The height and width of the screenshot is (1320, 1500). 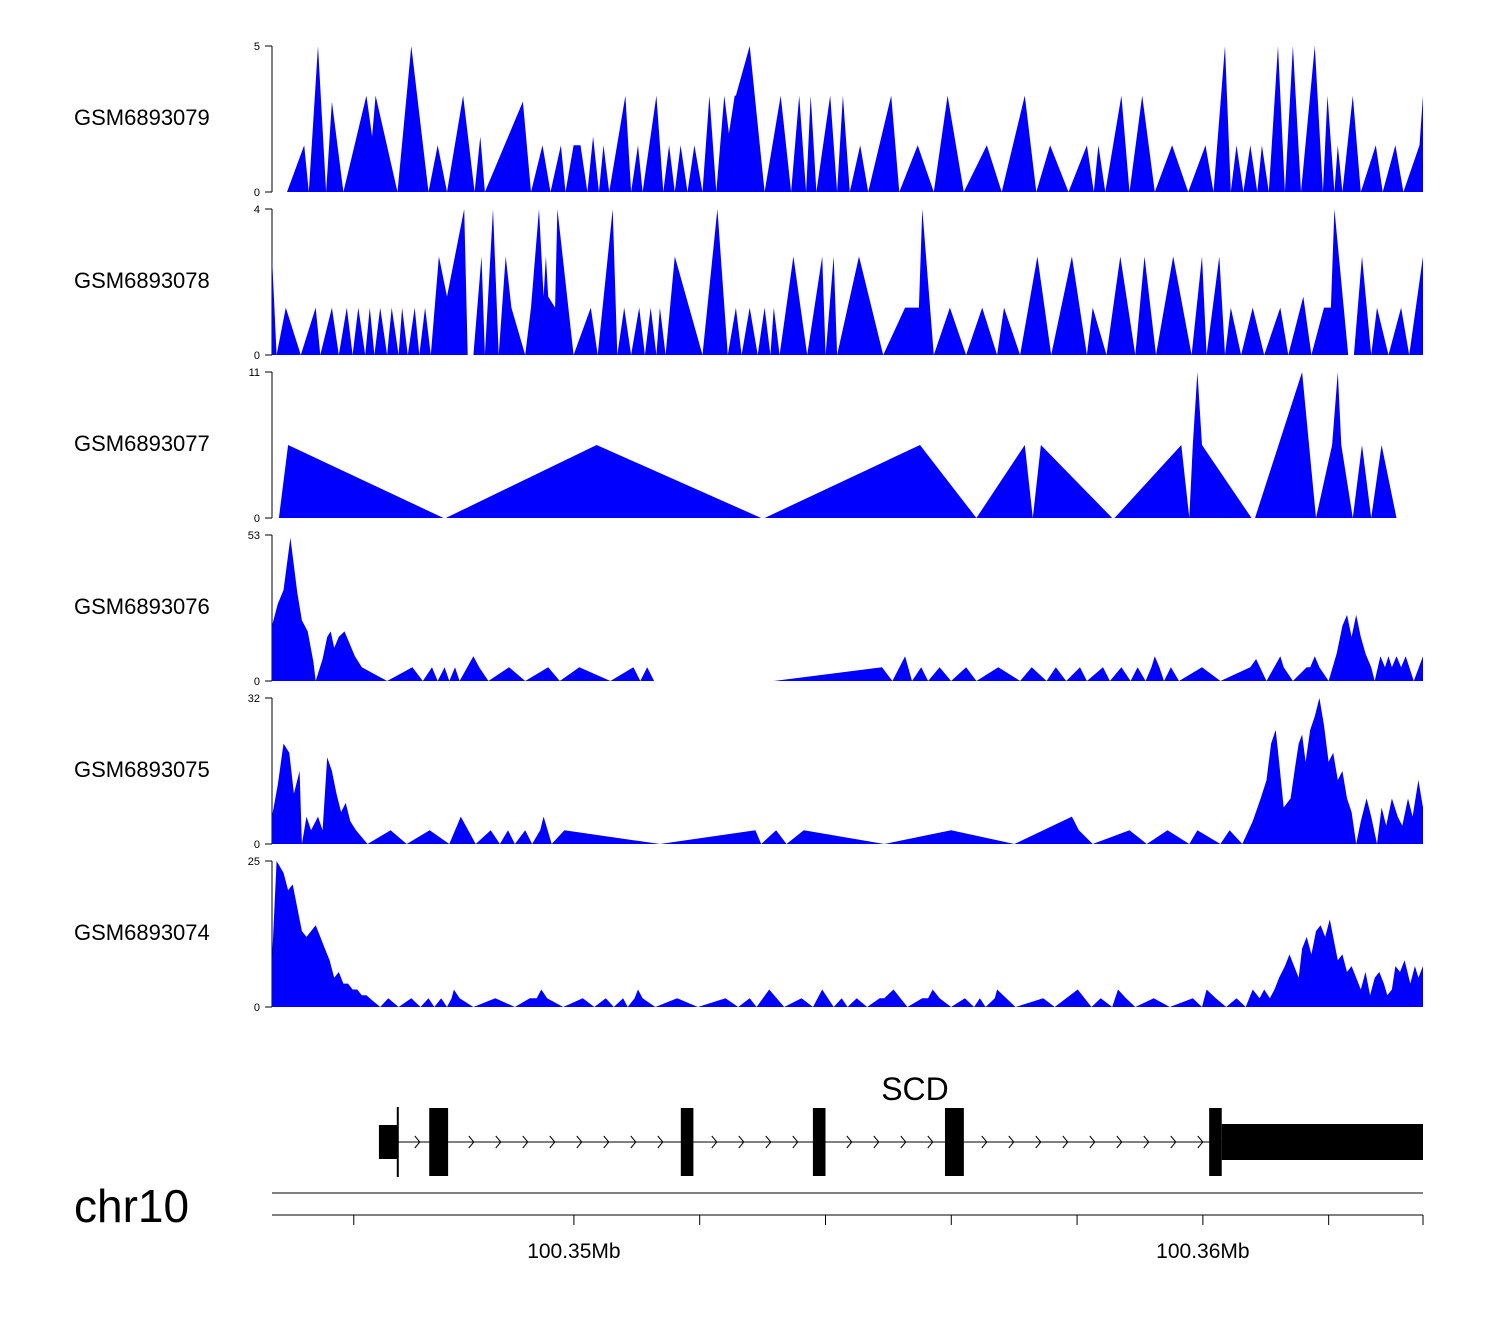 I want to click on gene-exon-utr, so click(x=1322, y=1142).